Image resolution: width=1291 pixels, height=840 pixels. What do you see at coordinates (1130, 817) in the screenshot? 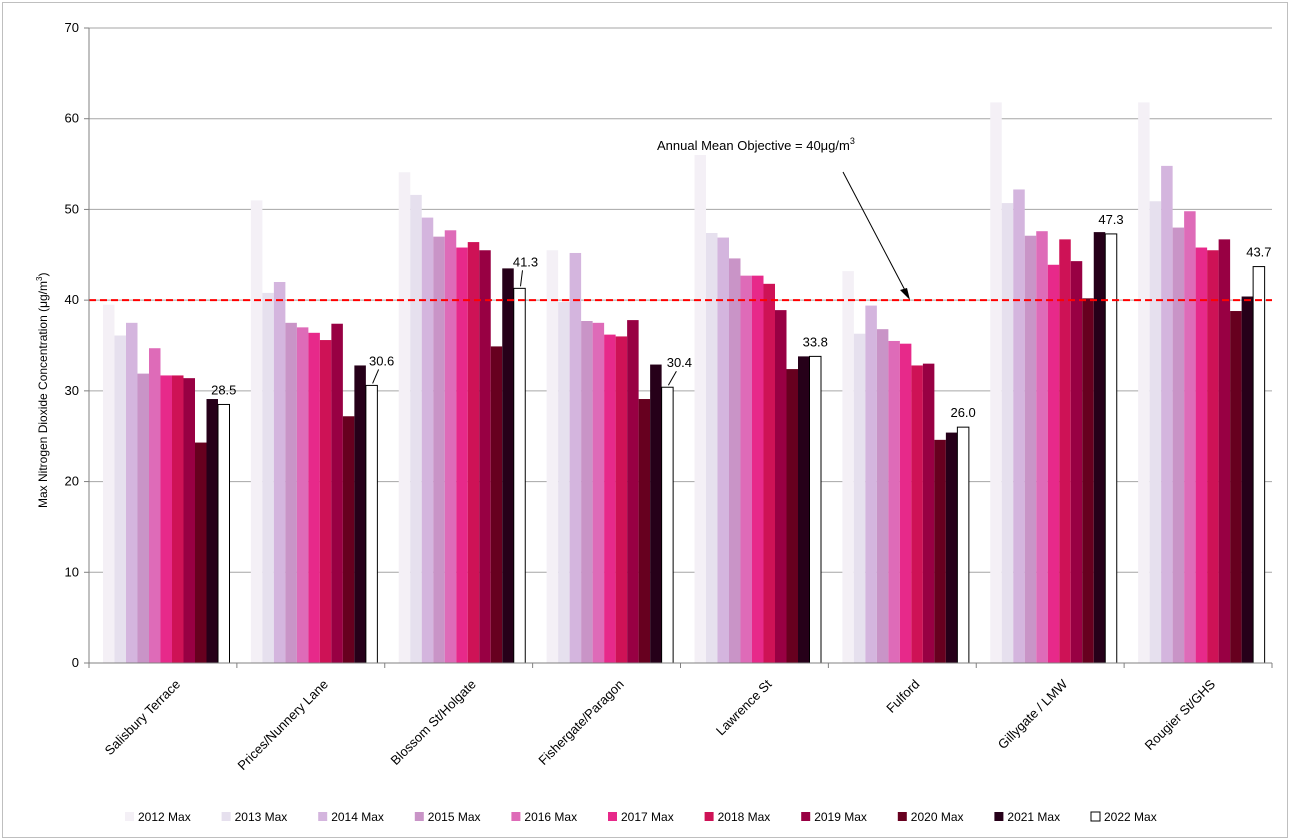
I see `legend-label: 2022 Max` at bounding box center [1130, 817].